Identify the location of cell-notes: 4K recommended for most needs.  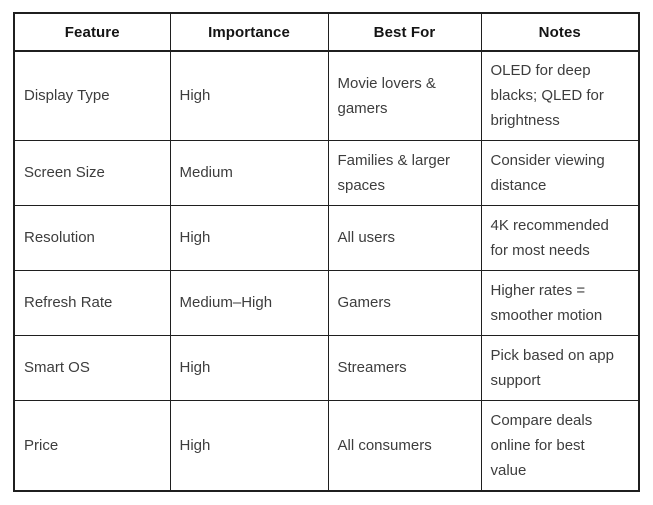
(560, 237).